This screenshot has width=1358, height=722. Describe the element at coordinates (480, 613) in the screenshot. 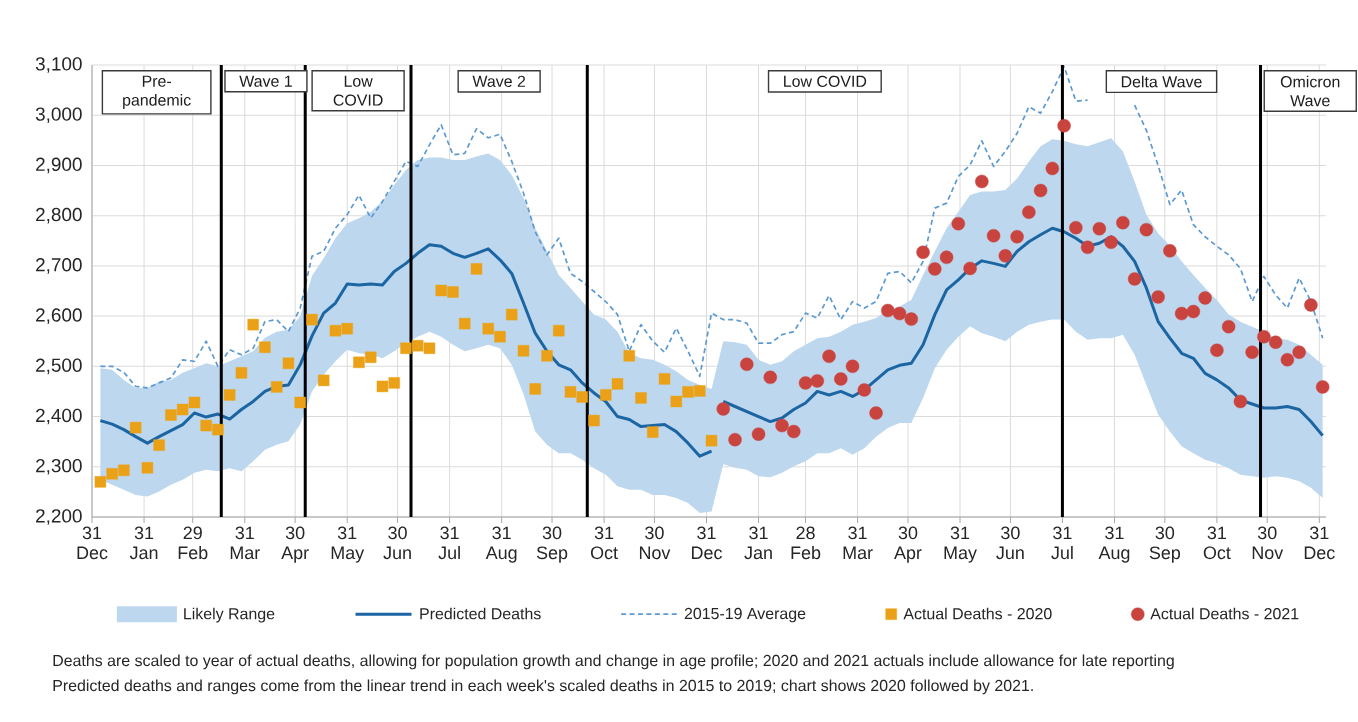

I see `legend-label: Predicted Deaths` at that location.